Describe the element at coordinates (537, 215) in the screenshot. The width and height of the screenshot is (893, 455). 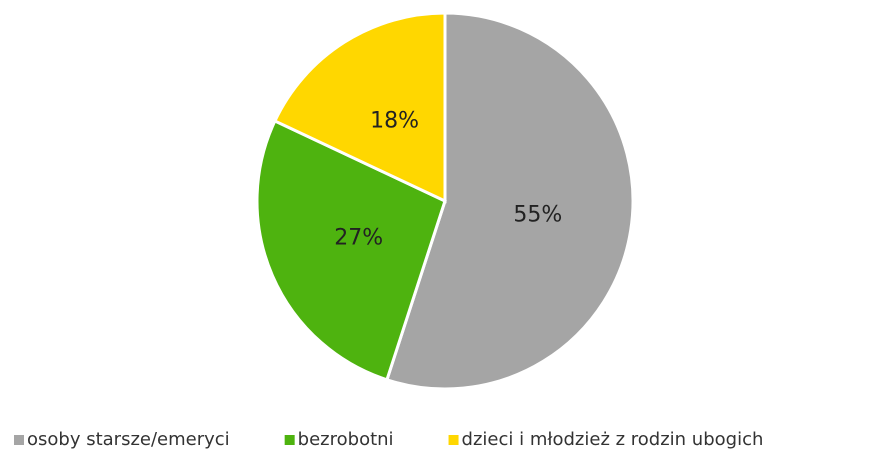
I see `data-label: 55%` at that location.